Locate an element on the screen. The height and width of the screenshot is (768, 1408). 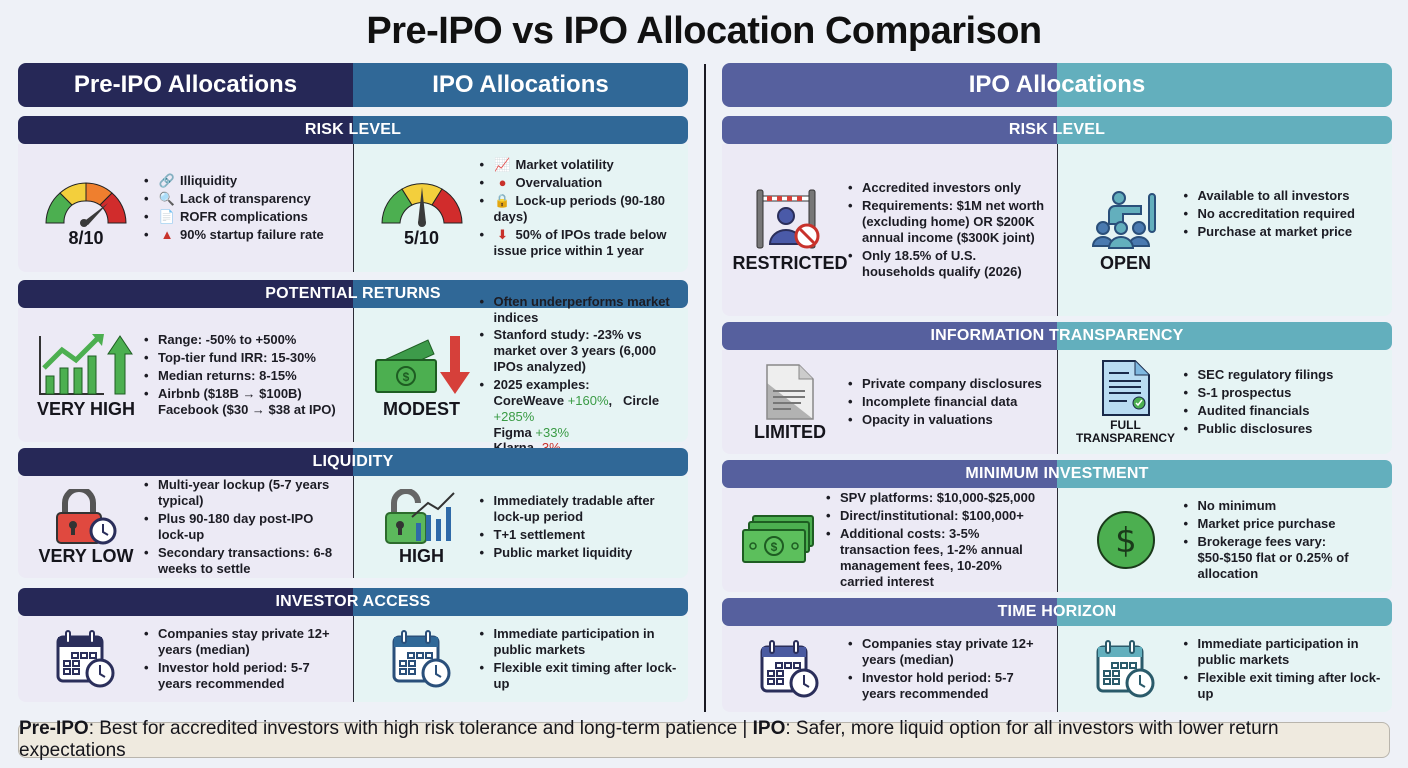
dollar-coin-icon: $ is located at coordinates (1125, 540).